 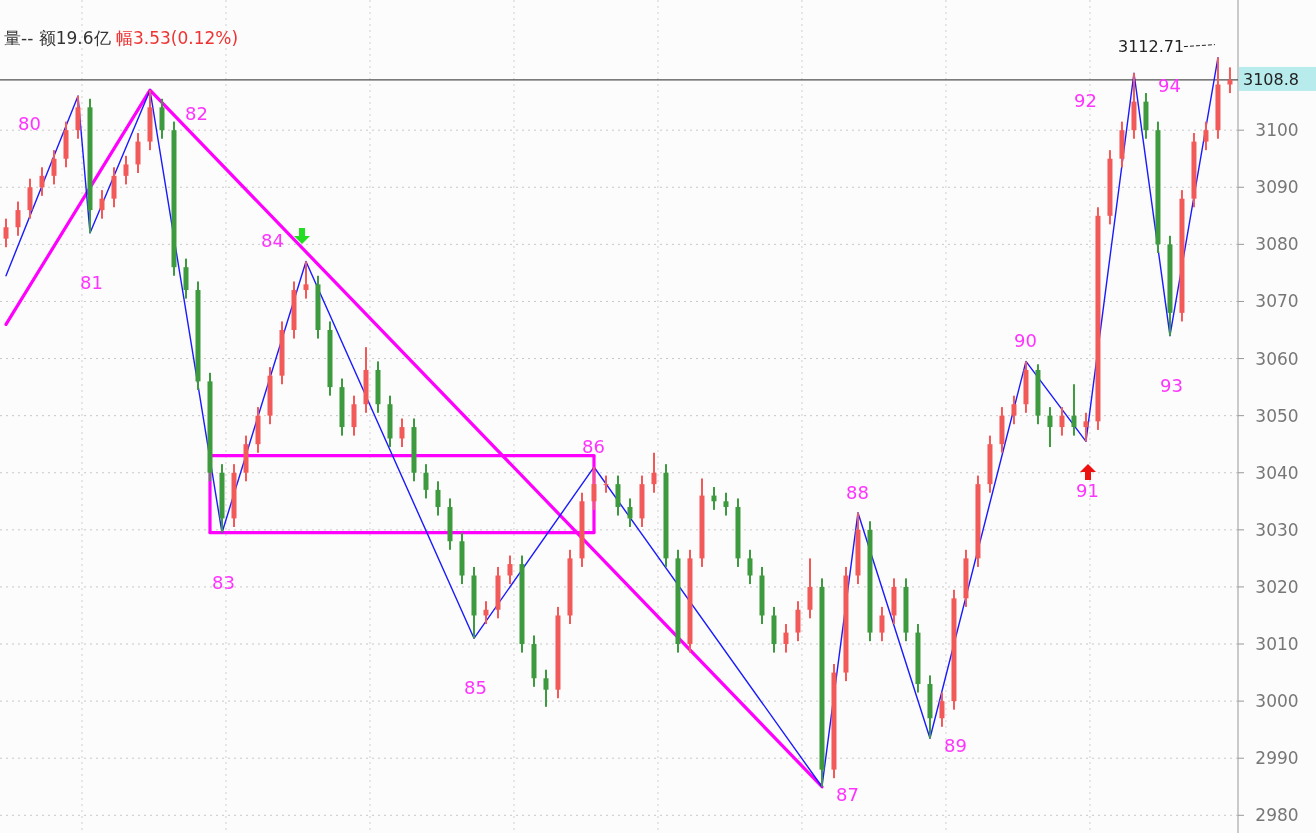 What do you see at coordinates (223, 582) in the screenshot?
I see `annotation: 83` at bounding box center [223, 582].